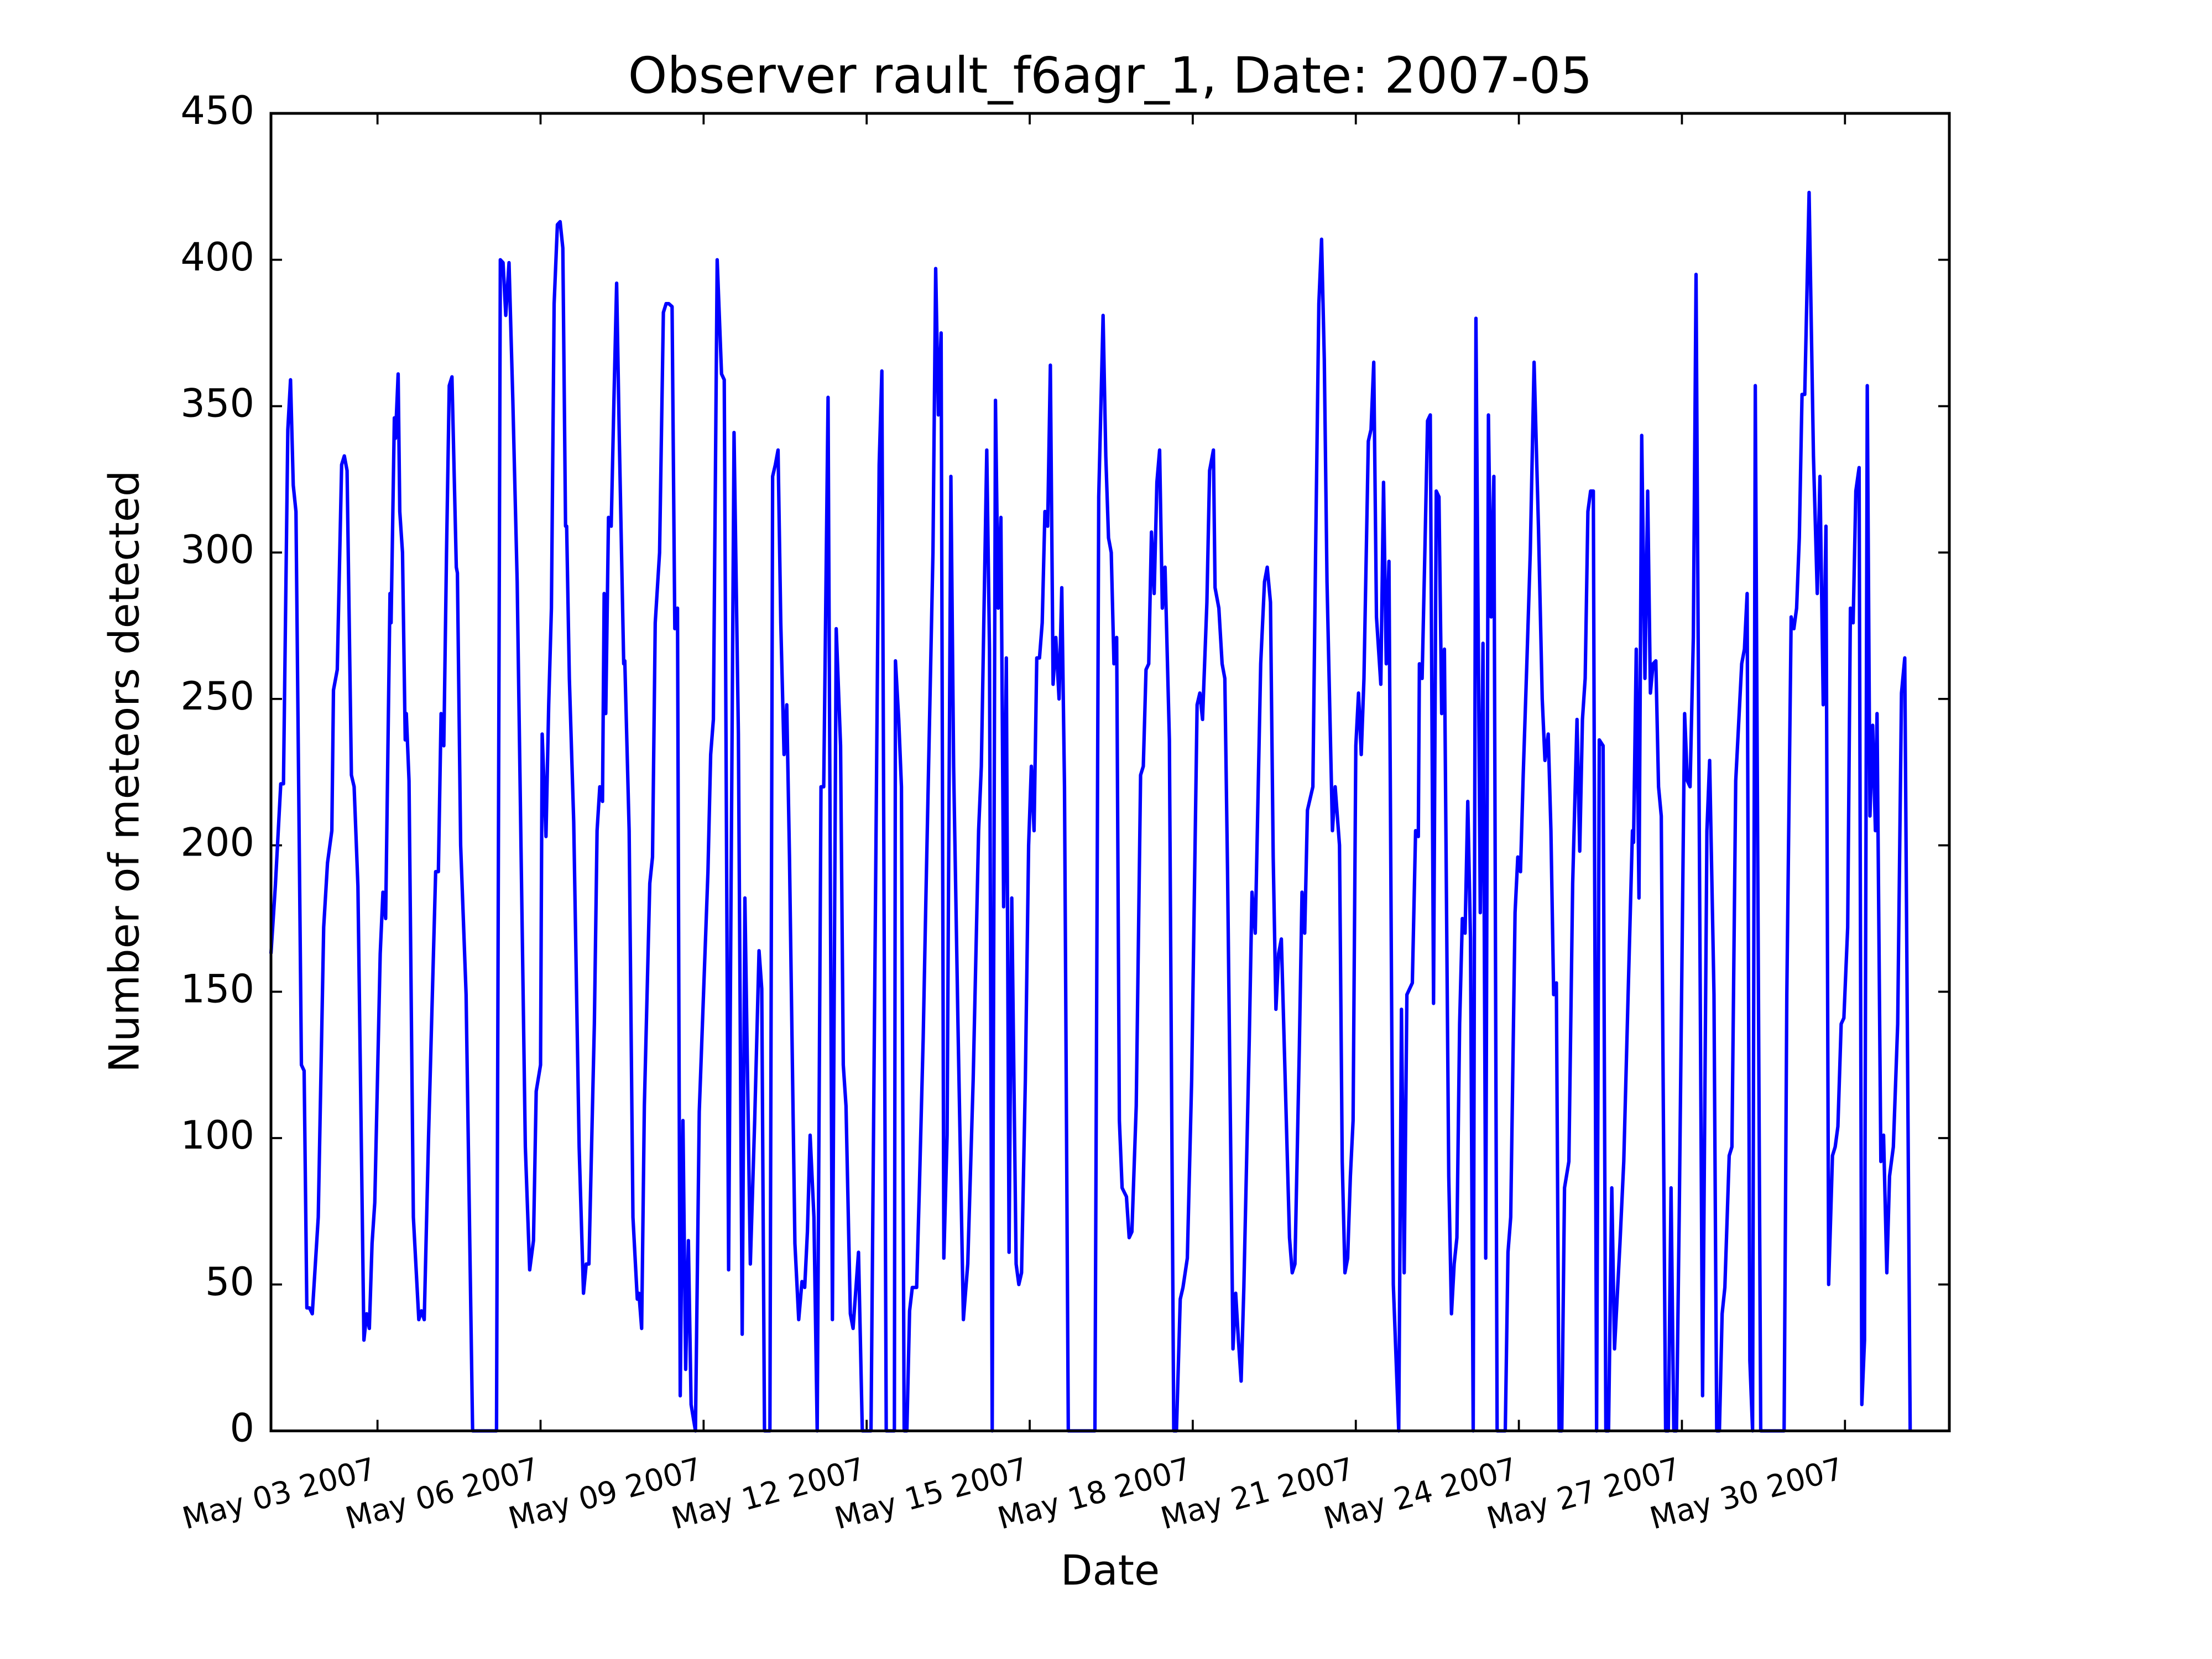 Image resolution: width=2212 pixels, height=1659 pixels. Describe the element at coordinates (217, 257) in the screenshot. I see `y-tick-label: 400` at that location.